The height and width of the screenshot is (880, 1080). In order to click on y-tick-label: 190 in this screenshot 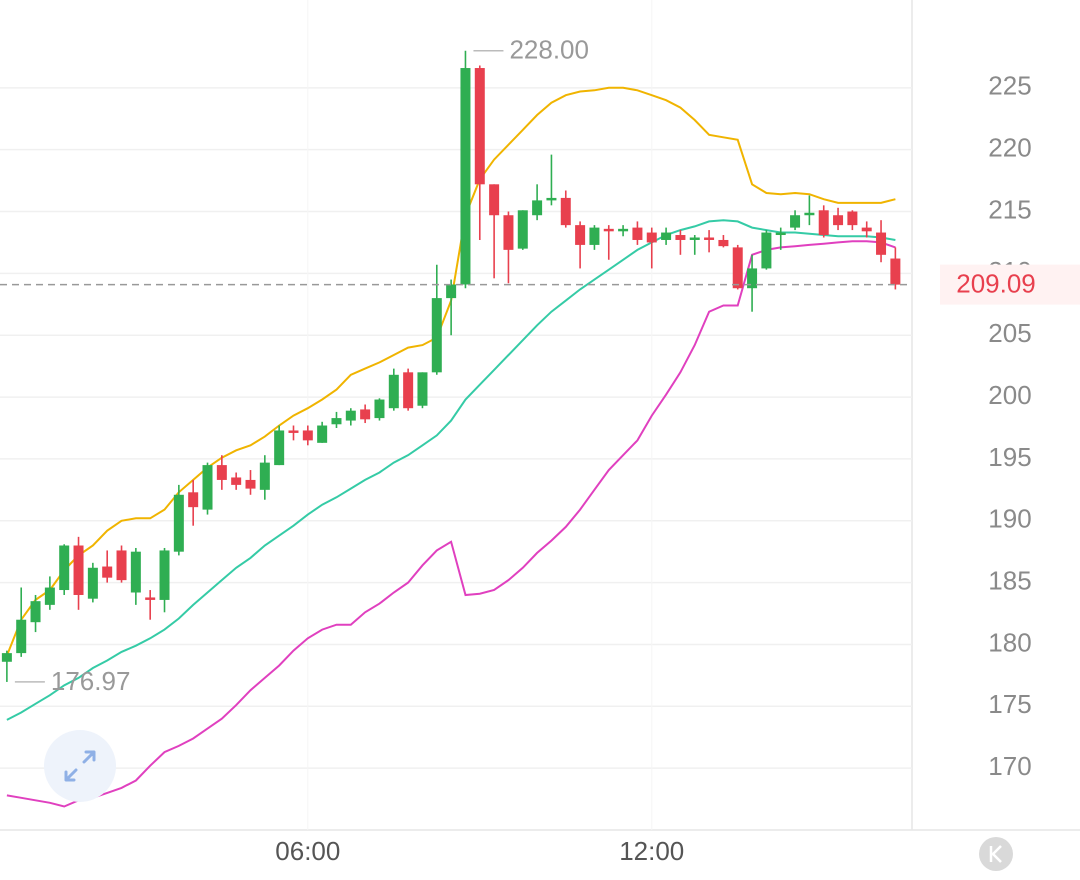, I will do `click(1009, 519)`.